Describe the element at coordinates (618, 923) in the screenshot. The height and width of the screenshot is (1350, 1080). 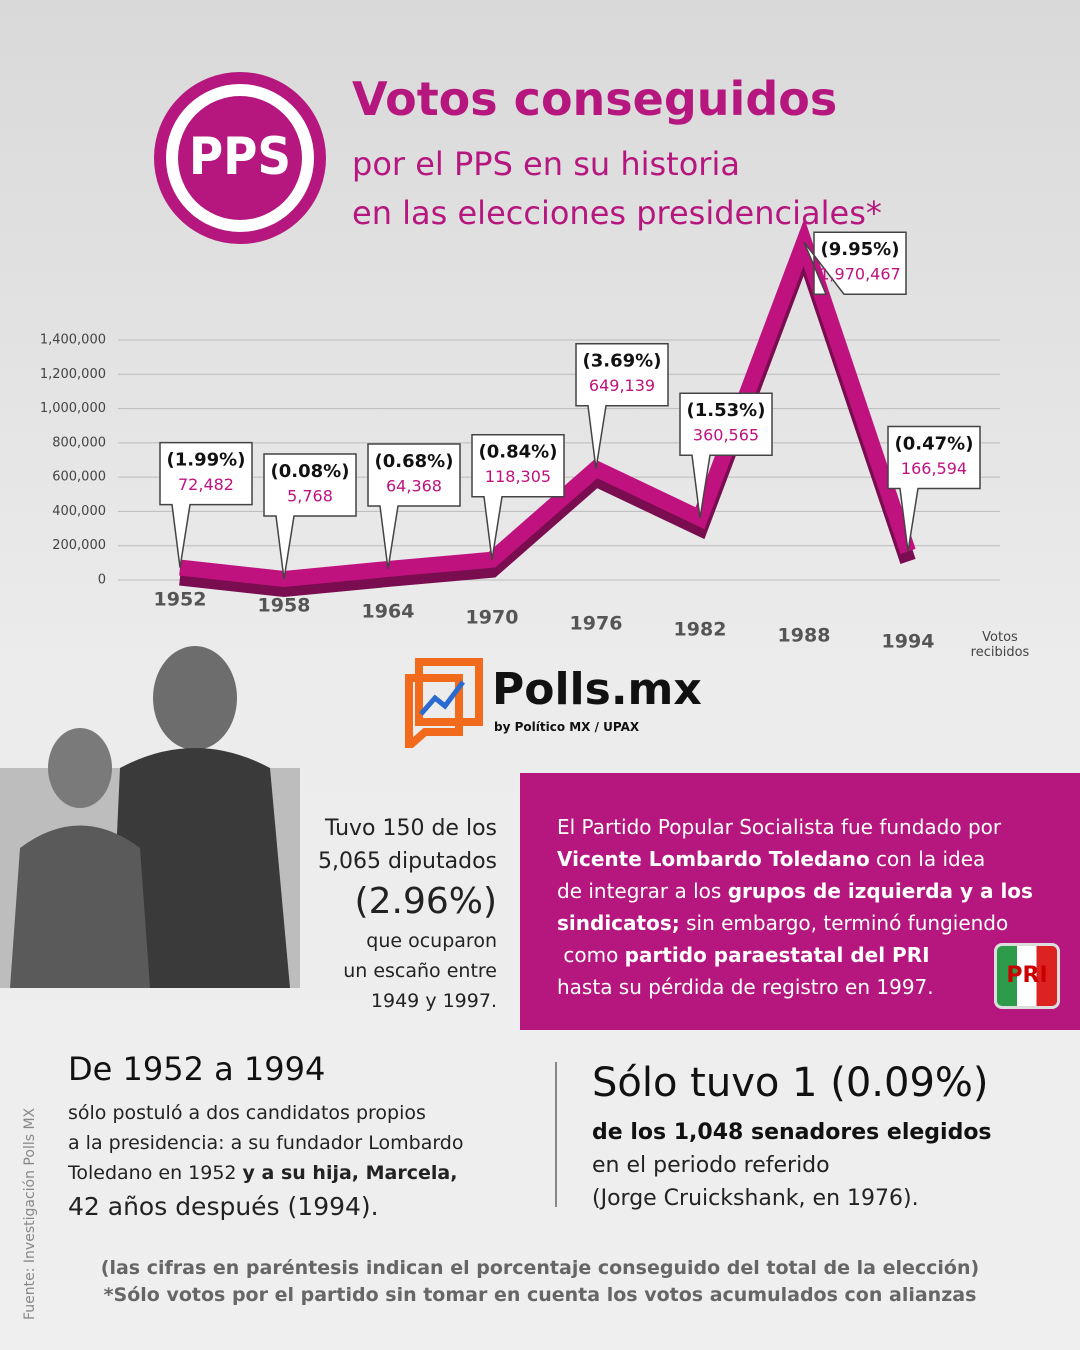
I see `text: sindicatos;` at that location.